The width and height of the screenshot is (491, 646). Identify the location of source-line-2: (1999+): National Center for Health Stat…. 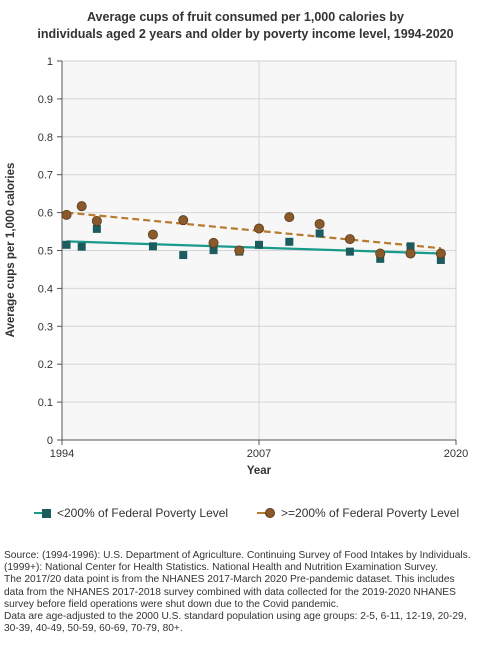
(221, 568).